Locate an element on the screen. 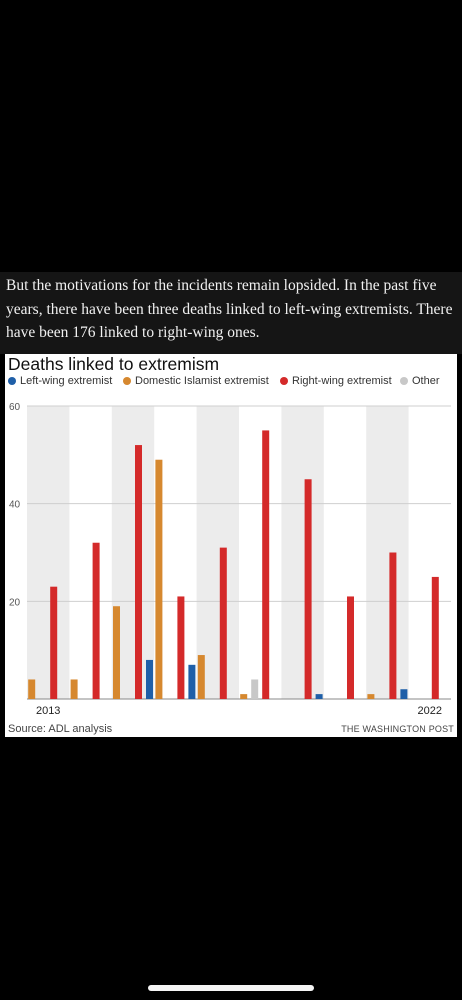  year-band-2017 is located at coordinates (217, 552).